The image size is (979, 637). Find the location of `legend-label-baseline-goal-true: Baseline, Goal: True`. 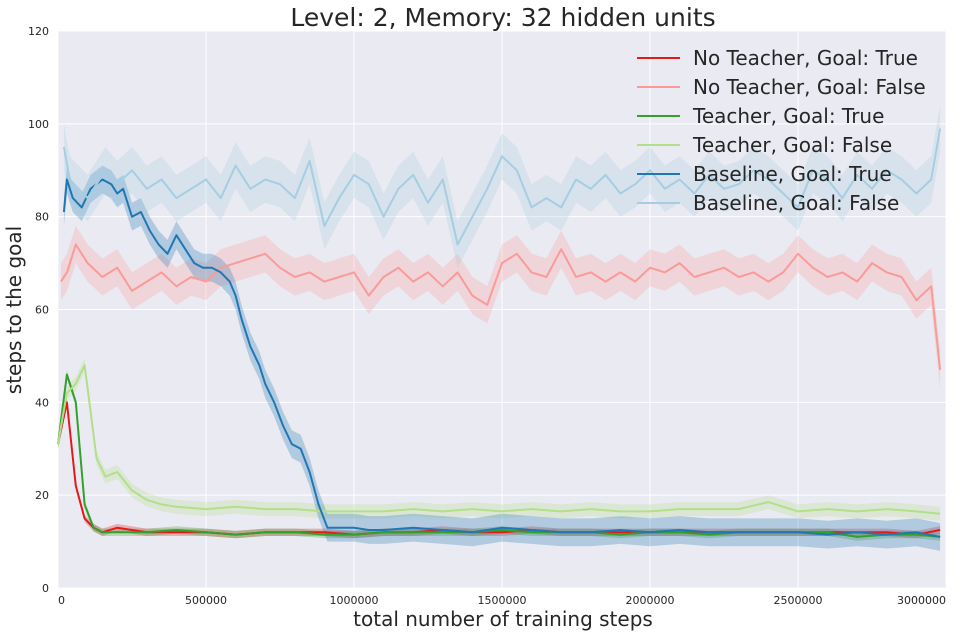

legend-label-baseline-goal-true: Baseline, Goal: True is located at coordinates (792, 174).